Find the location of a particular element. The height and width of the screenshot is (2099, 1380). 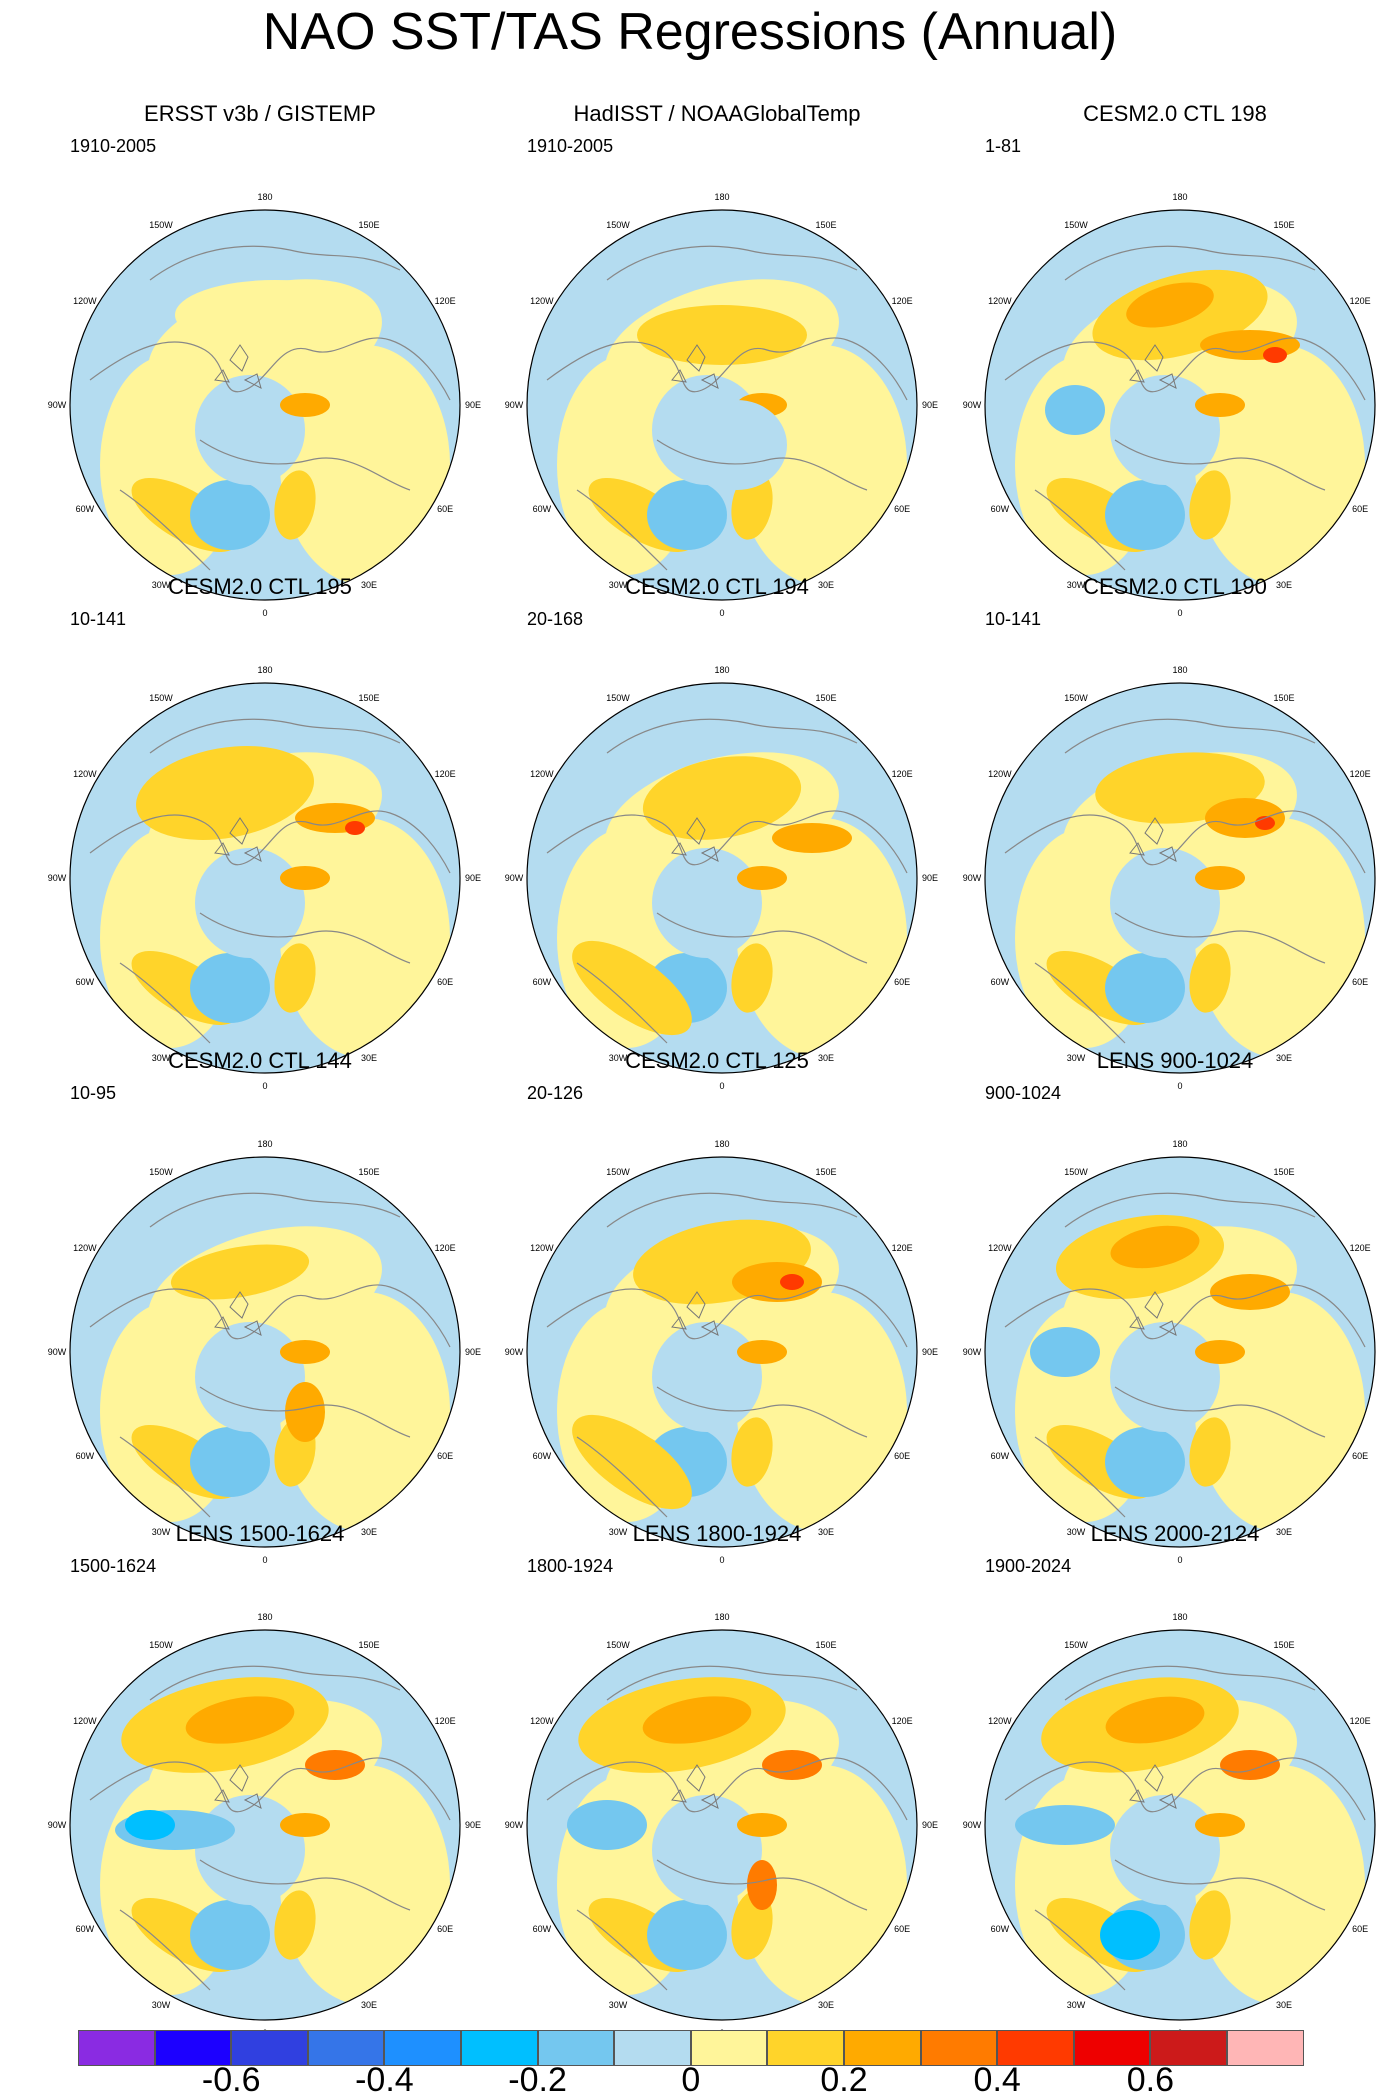

colorbar-label: -0.6 is located at coordinates (231, 2080).